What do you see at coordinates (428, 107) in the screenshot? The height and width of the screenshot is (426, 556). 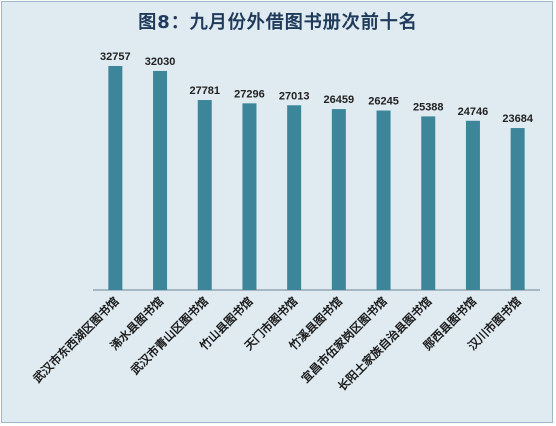 I see `value-label-8: 25388` at bounding box center [428, 107].